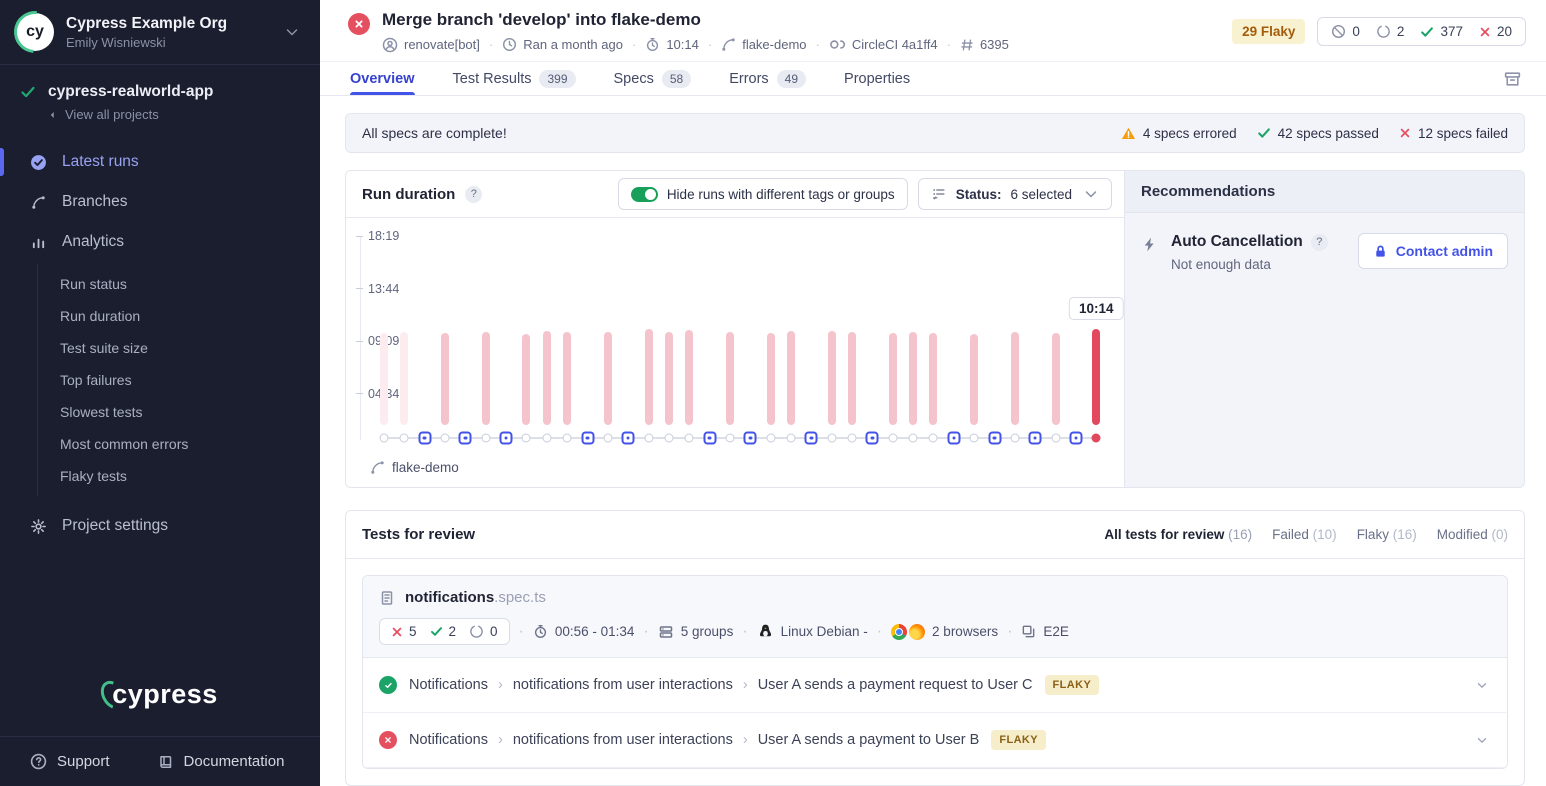 This screenshot has width=1546, height=786. What do you see at coordinates (1472, 534) in the screenshot?
I see `review-filter-modified: Modified (0)` at bounding box center [1472, 534].